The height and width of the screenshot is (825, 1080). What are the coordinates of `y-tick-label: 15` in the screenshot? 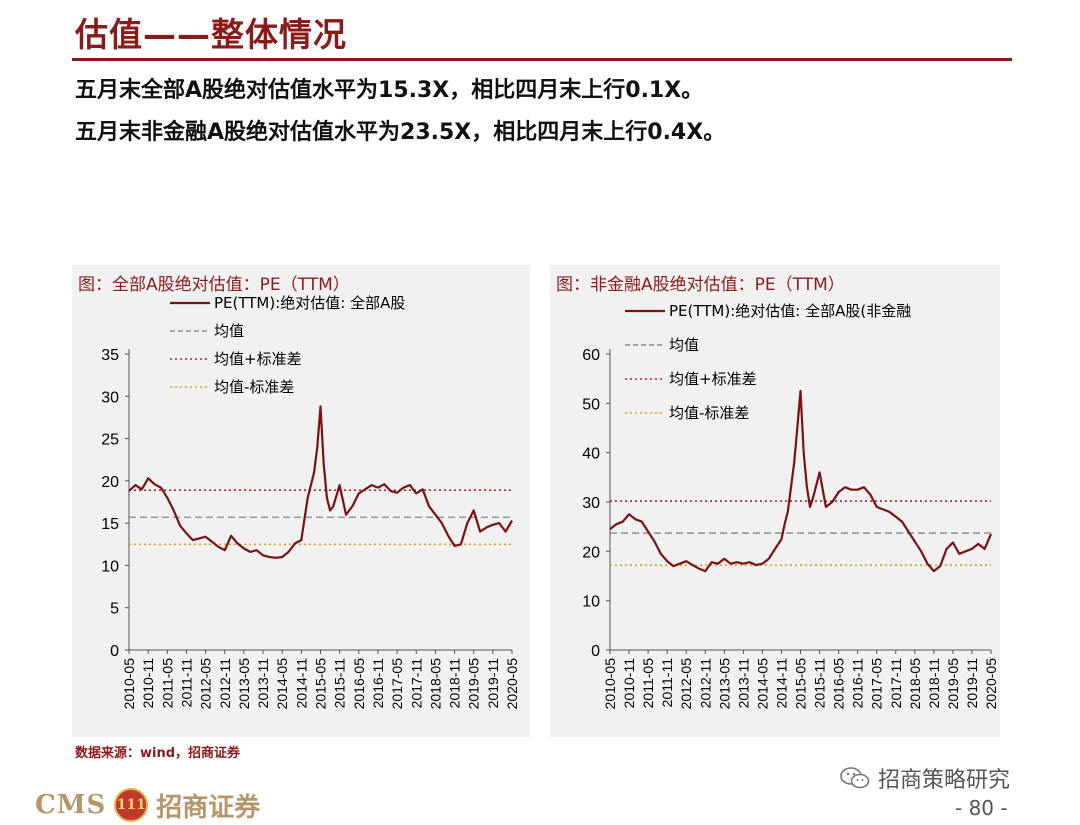 It's located at (110, 524).